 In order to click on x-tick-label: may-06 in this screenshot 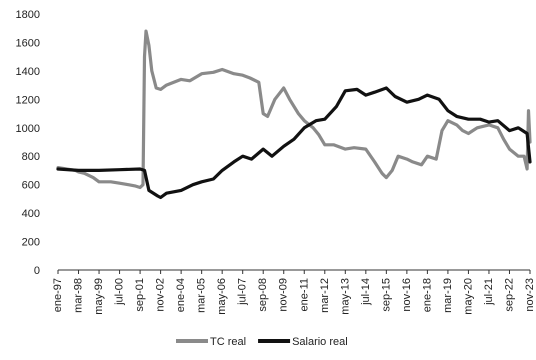, I will do `click(222, 296)`.